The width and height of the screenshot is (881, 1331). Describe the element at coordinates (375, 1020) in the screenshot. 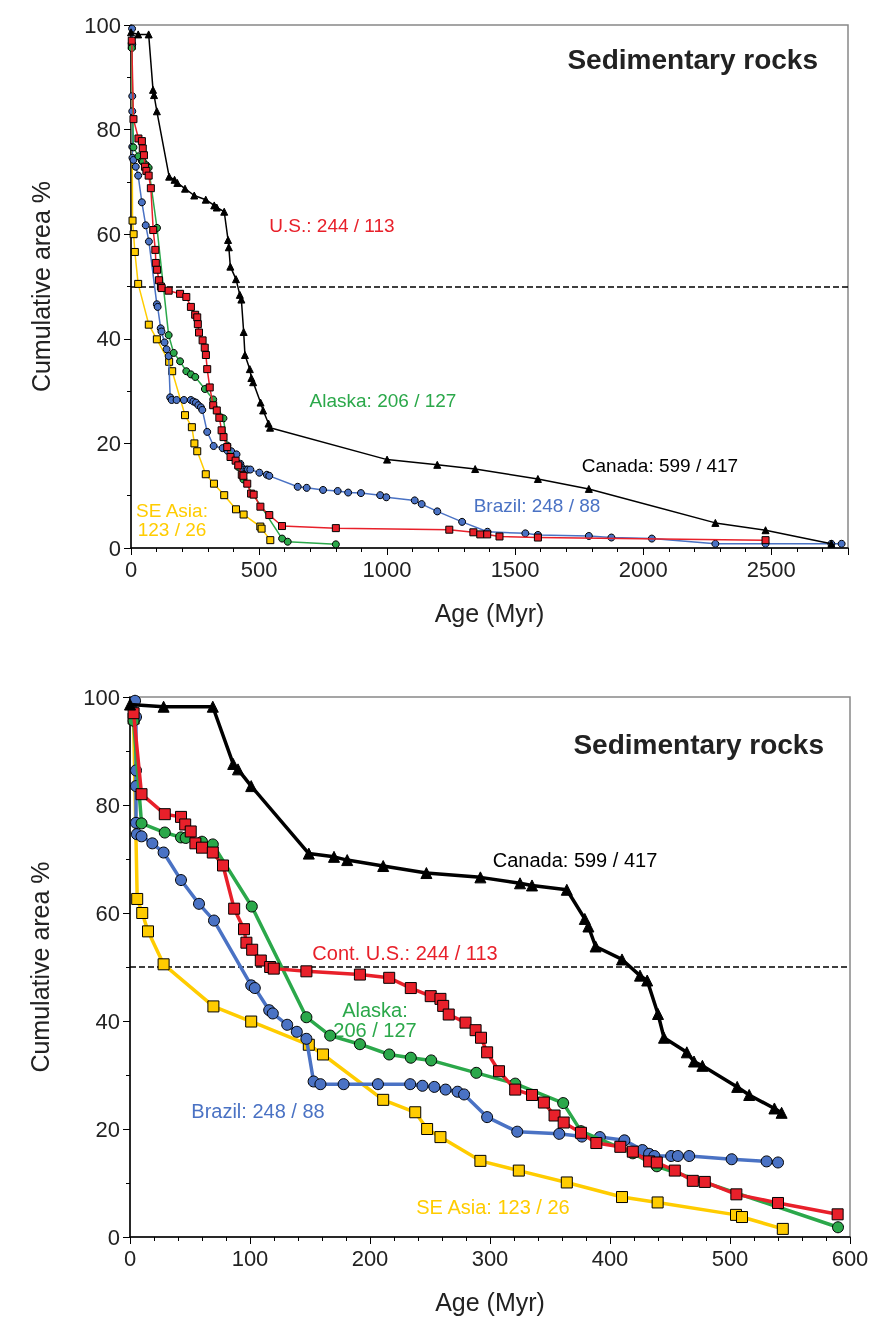

I see `series-label: Alaska: 206 / 127` at that location.